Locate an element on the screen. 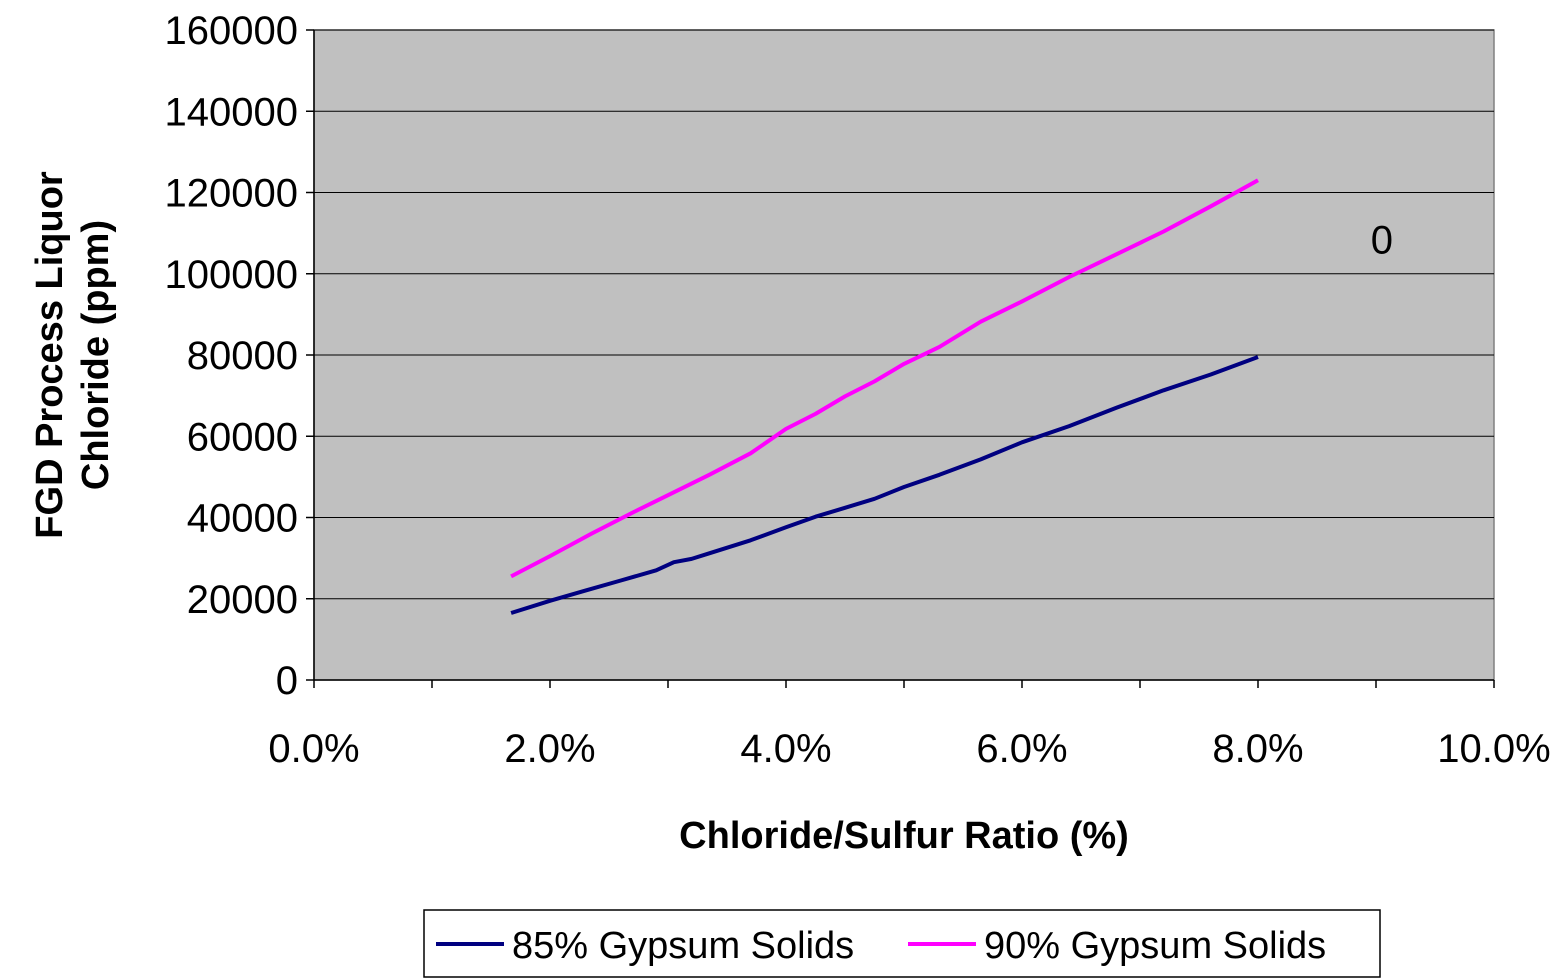 Image resolution: width=1568 pixels, height=979 pixels. y-axis-title: FGD Process Liquor Chloride (ppm) is located at coordinates (73, 355).